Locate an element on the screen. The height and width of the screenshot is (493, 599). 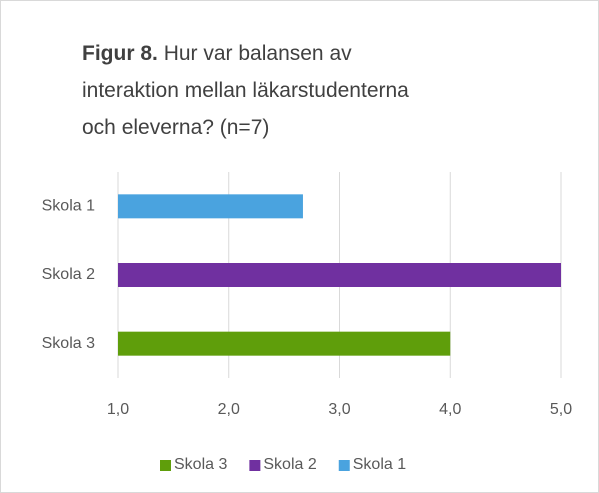
chart-title-line: och eleverna? (n=7) is located at coordinates (175, 127).